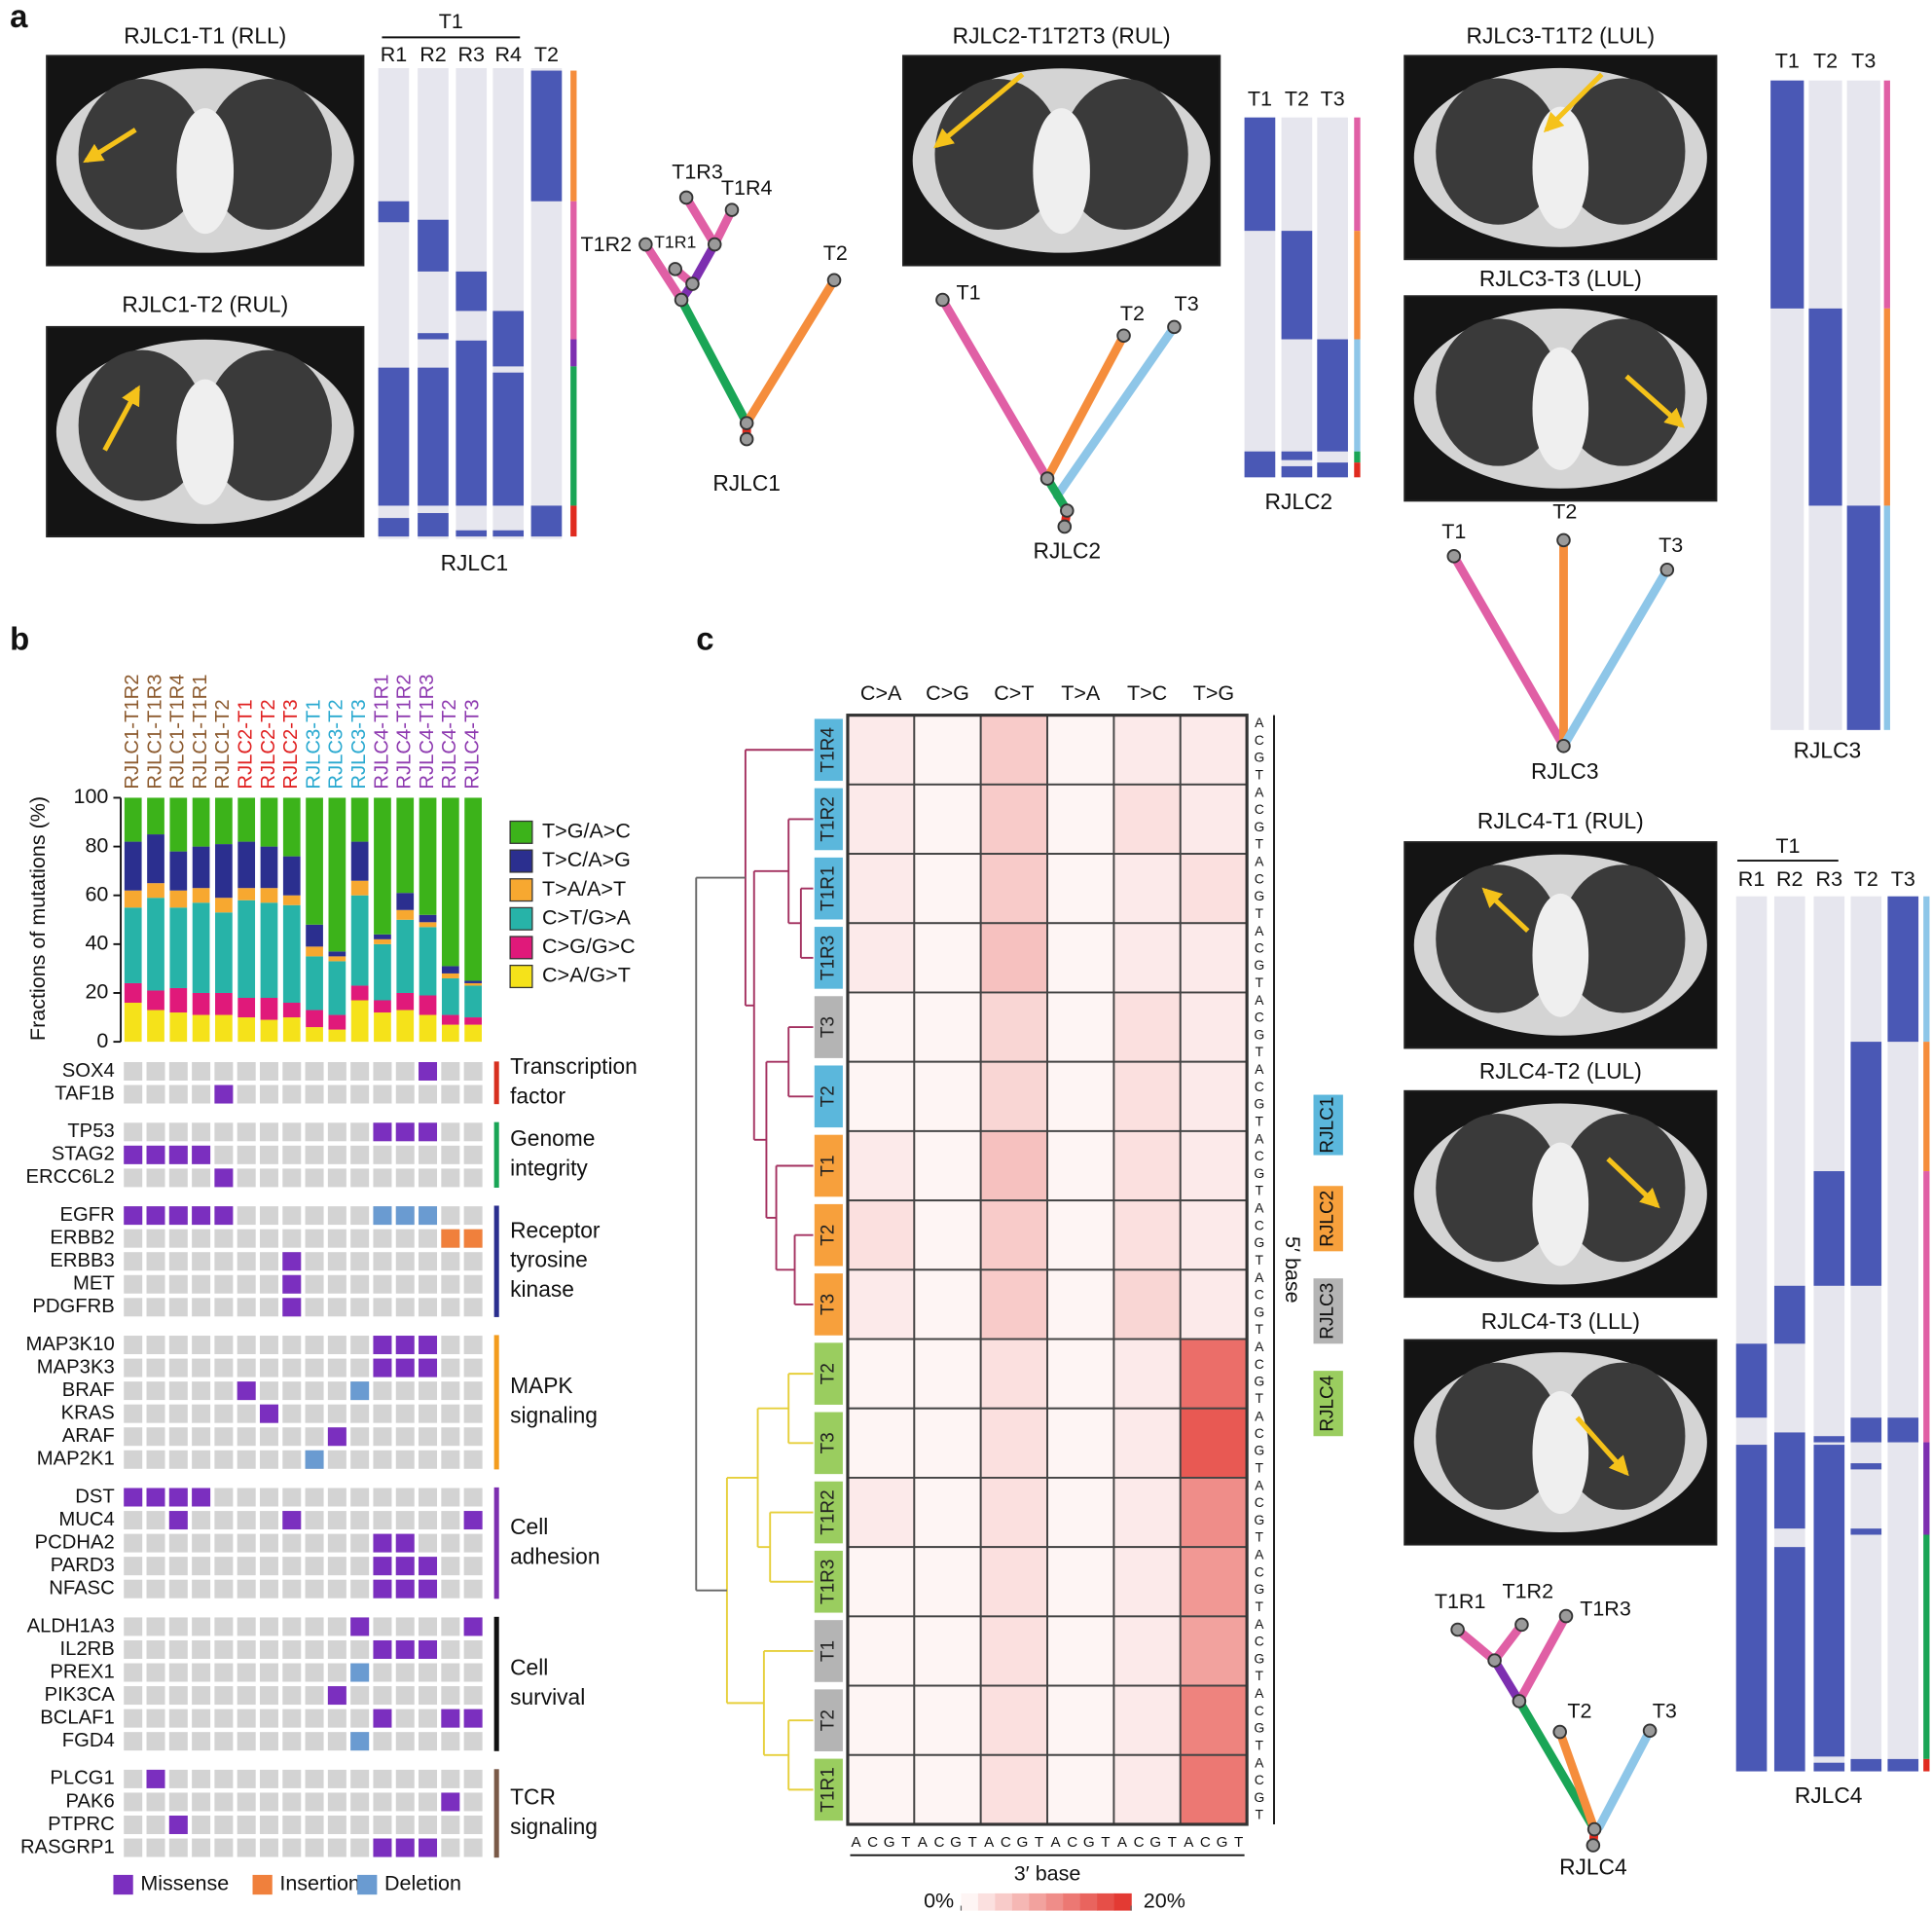  Describe the element at coordinates (205, 442) in the screenshot. I see `ct-mediastinum` at that location.